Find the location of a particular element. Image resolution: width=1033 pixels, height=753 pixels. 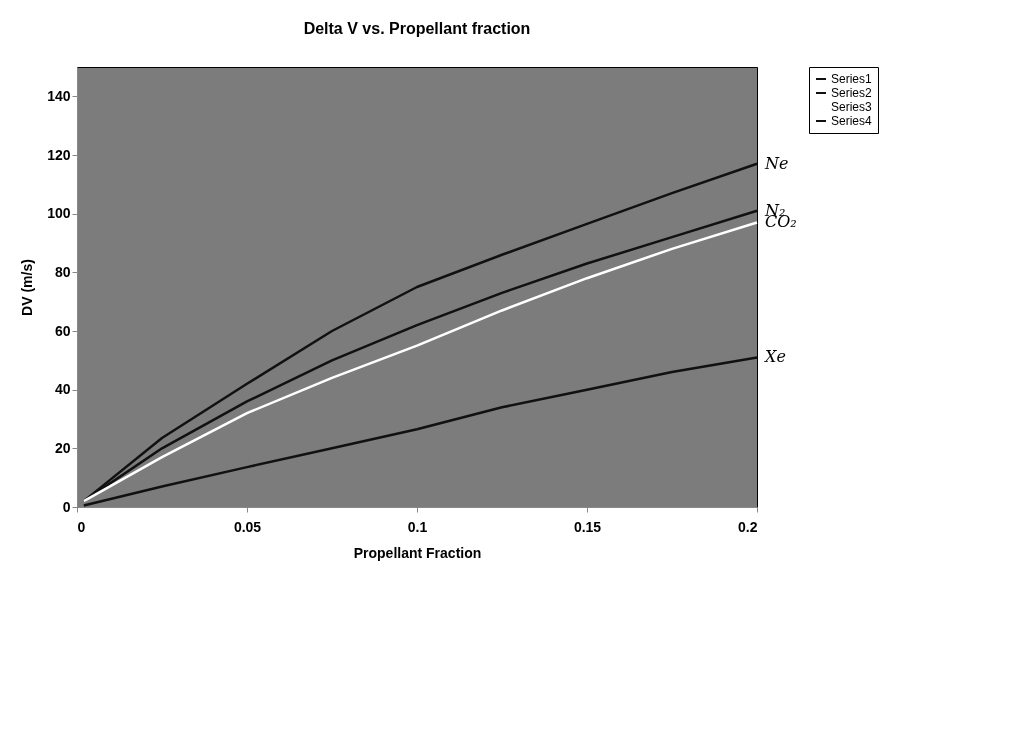

x-tick-label: 0.15 is located at coordinates (587, 526).